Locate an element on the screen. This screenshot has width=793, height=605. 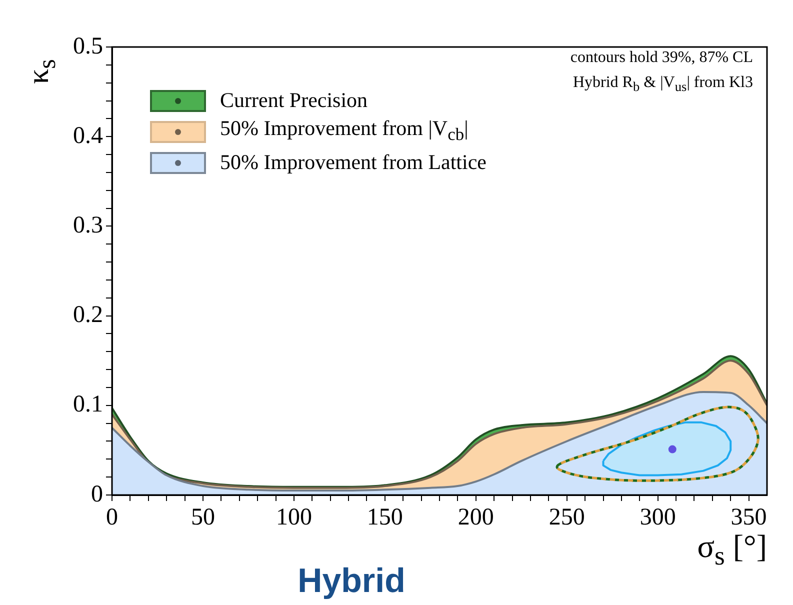
y-tick-label: 0.5 is located at coordinates (88, 46).